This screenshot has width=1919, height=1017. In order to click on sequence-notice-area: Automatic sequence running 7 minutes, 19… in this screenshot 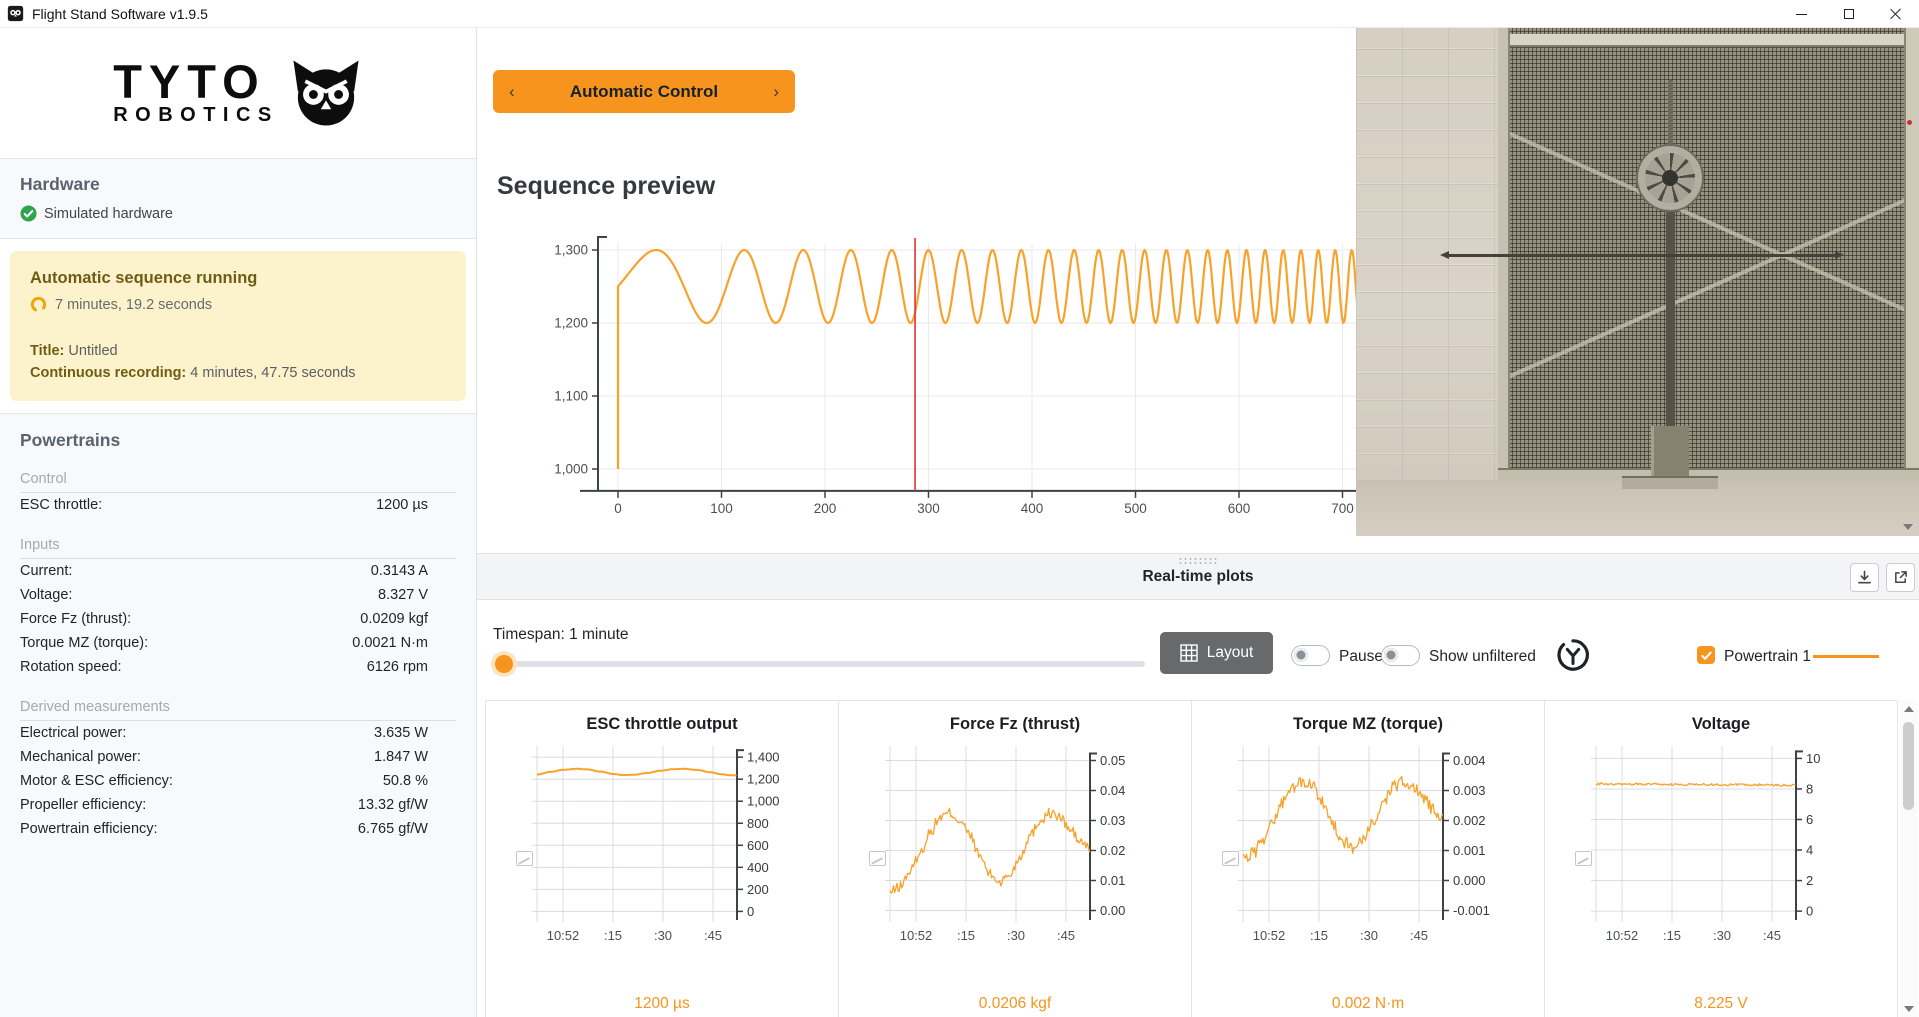, I will do `click(238, 326)`.